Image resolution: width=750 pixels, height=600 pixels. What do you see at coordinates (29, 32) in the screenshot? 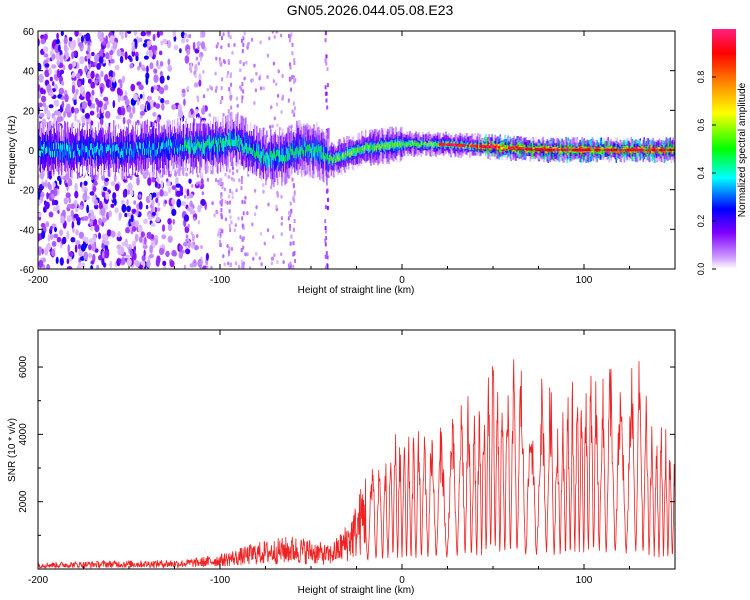
I see `y-tick-label: 60` at bounding box center [29, 32].